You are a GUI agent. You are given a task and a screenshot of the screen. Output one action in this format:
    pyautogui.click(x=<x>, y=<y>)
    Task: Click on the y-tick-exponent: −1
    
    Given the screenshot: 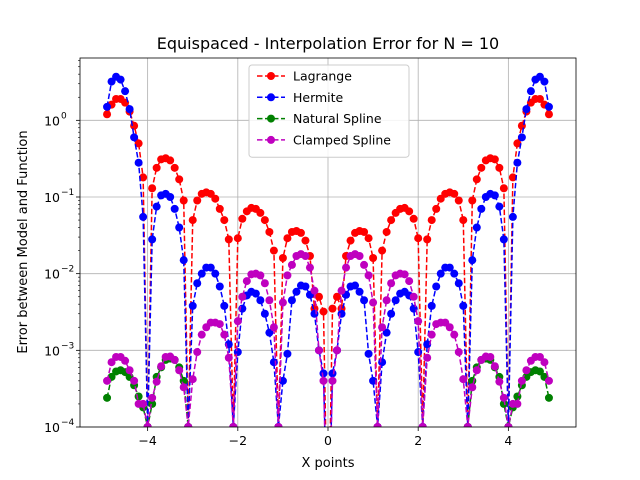 What is the action you would take?
    pyautogui.click(x=67, y=193)
    